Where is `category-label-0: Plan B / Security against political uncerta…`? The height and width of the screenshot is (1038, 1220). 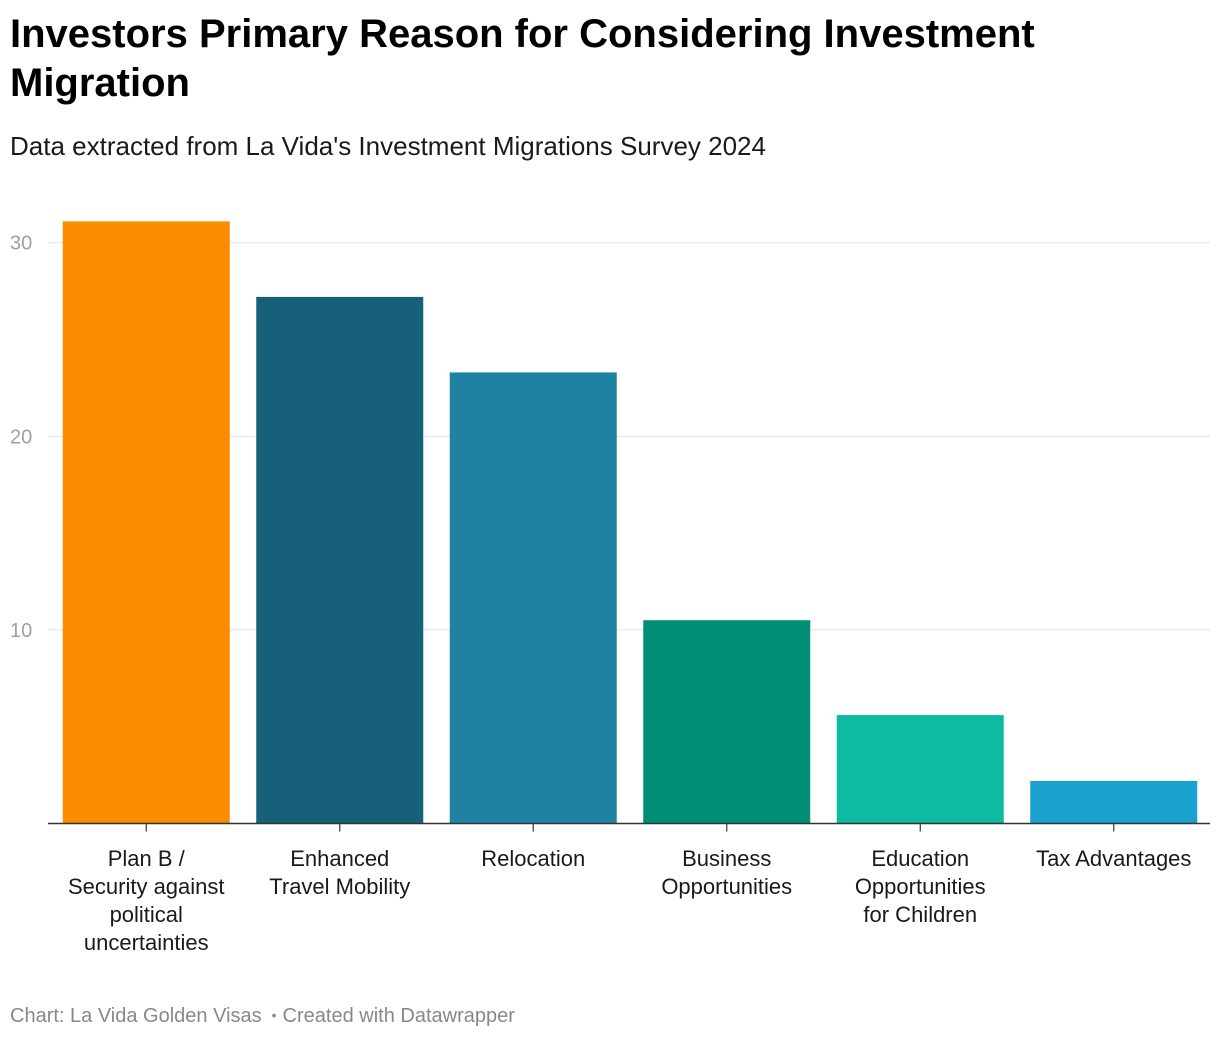
category-label-0: Plan B / Security against political uncerta… is located at coordinates (146, 900).